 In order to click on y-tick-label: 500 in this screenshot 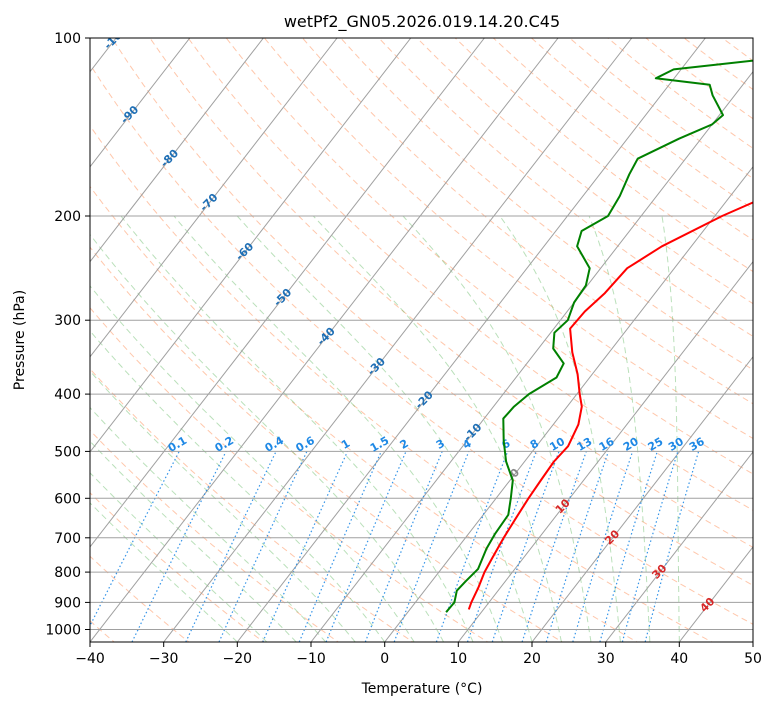, I will do `click(67, 452)`.